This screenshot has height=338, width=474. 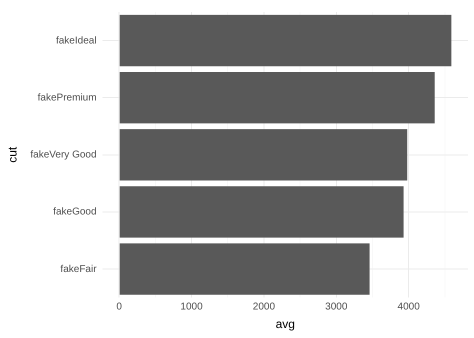 I want to click on y-tick-label: fakeVery Good, so click(x=63, y=155).